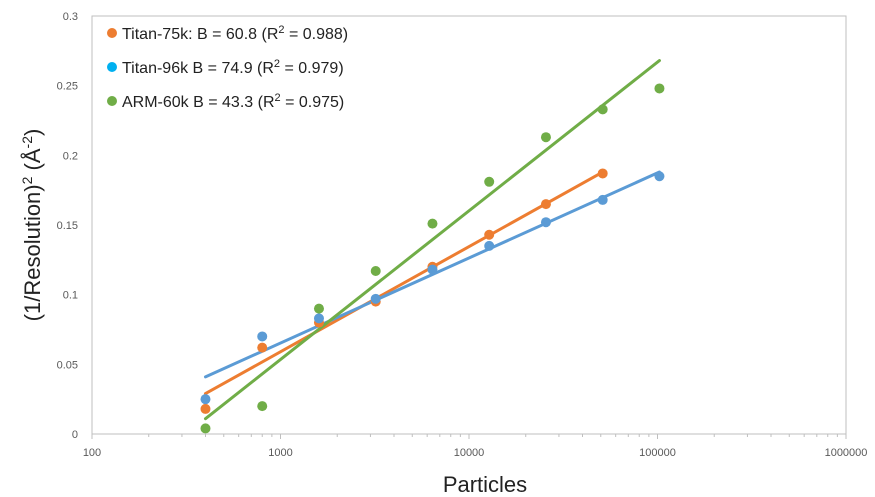 This screenshot has height=497, width=875. I want to click on y-tick-label: 0.2, so click(70, 156).